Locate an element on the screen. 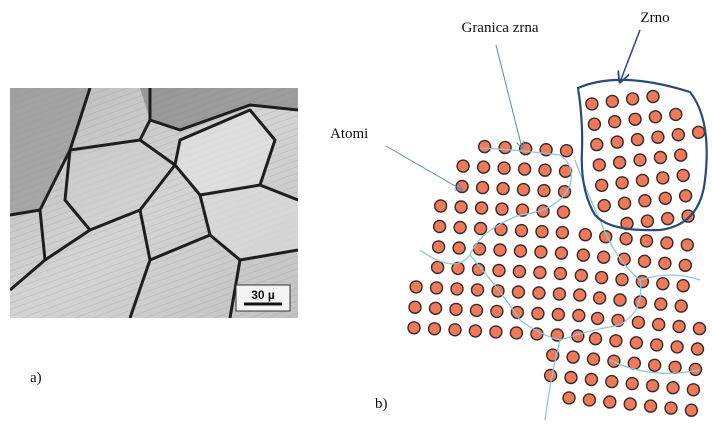 This screenshot has height=431, width=712. grain-outline is located at coordinates (642, 155).